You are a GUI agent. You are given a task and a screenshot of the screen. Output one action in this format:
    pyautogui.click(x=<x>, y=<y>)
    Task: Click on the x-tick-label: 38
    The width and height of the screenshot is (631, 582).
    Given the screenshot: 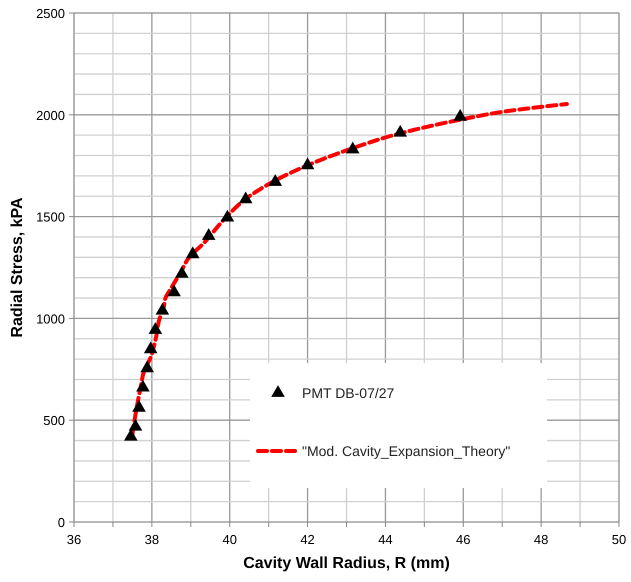 What is the action you would take?
    pyautogui.click(x=152, y=539)
    